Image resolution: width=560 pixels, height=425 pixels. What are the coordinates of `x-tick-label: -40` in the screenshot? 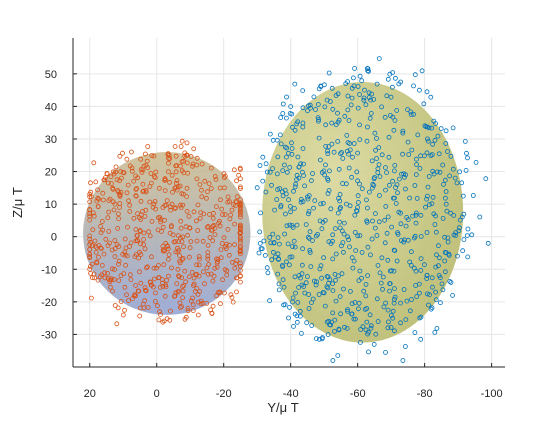 It's located at (291, 394).